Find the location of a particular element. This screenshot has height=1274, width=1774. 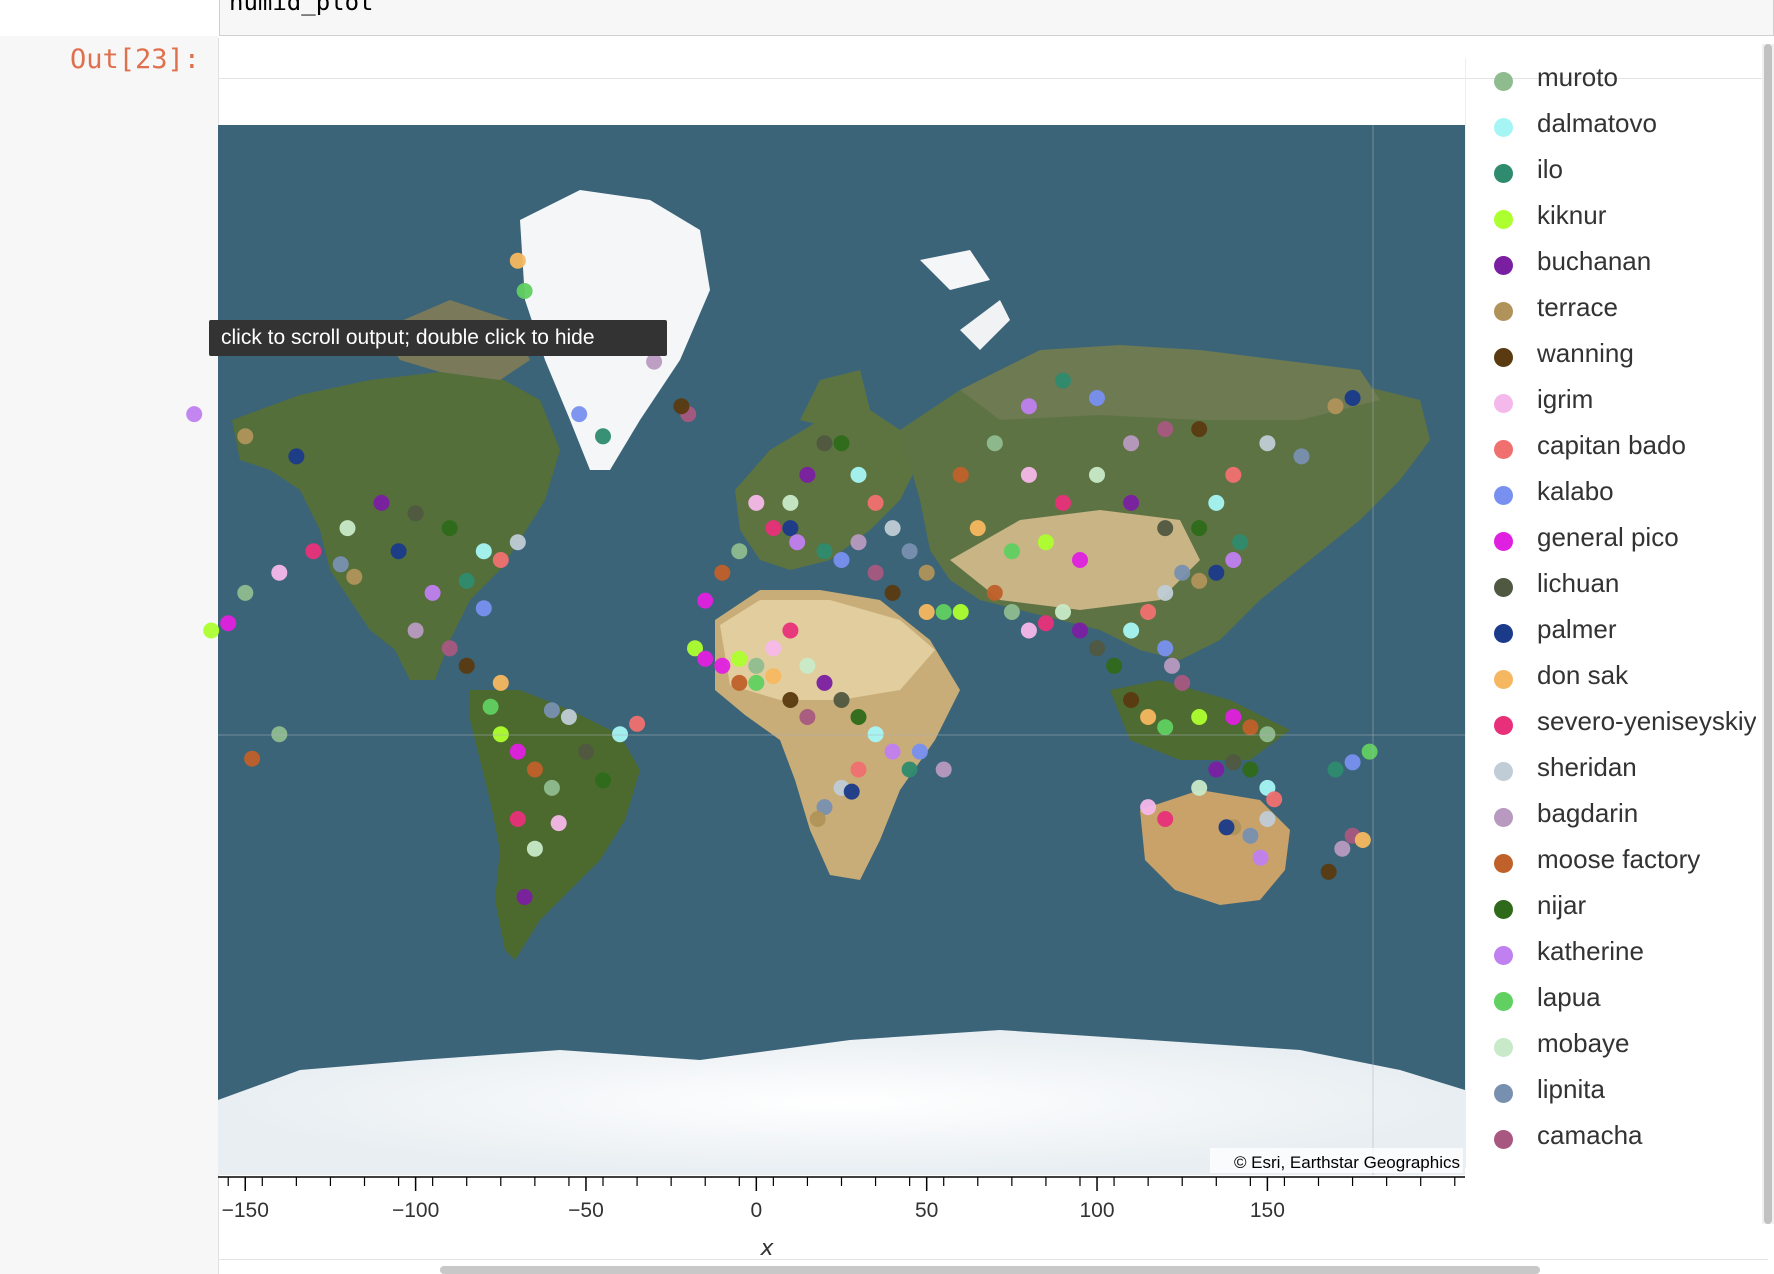

output-prompt: Out[23]: is located at coordinates (135, 59).